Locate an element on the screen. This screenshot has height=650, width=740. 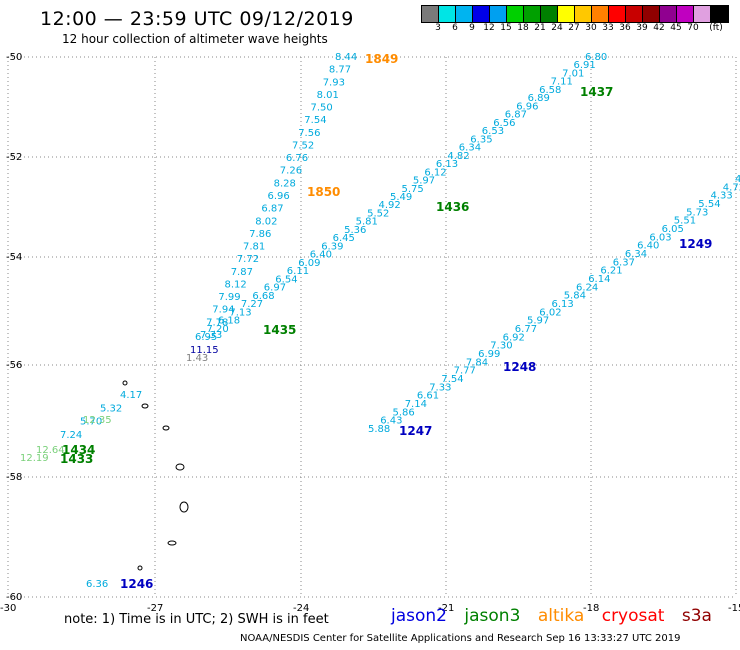
swh-value-label: 6.03 is located at coordinates (660, 237).